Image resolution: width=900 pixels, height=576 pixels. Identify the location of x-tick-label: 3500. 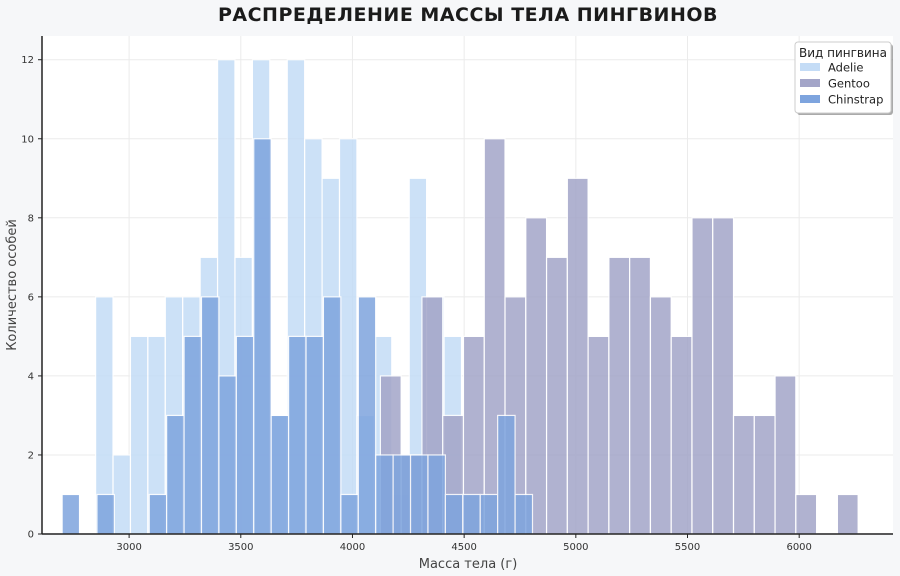
(240, 547).